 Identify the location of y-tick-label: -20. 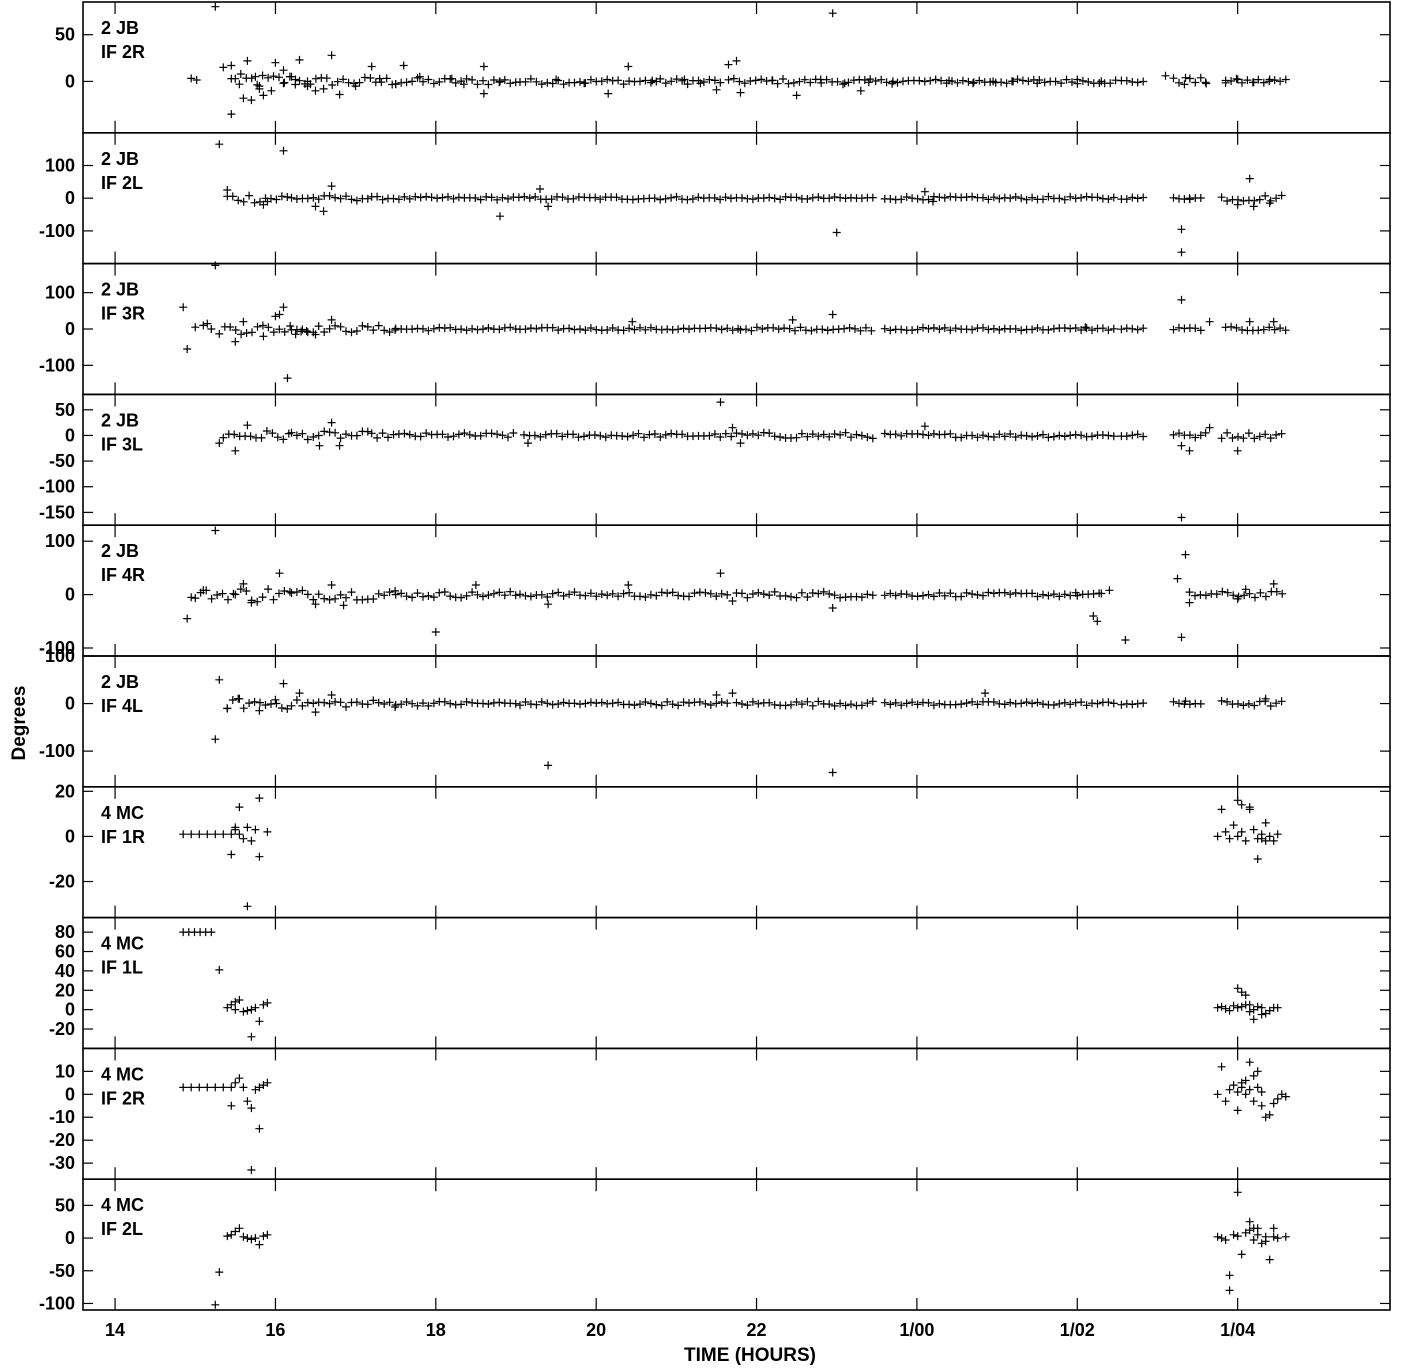
(62, 1140).